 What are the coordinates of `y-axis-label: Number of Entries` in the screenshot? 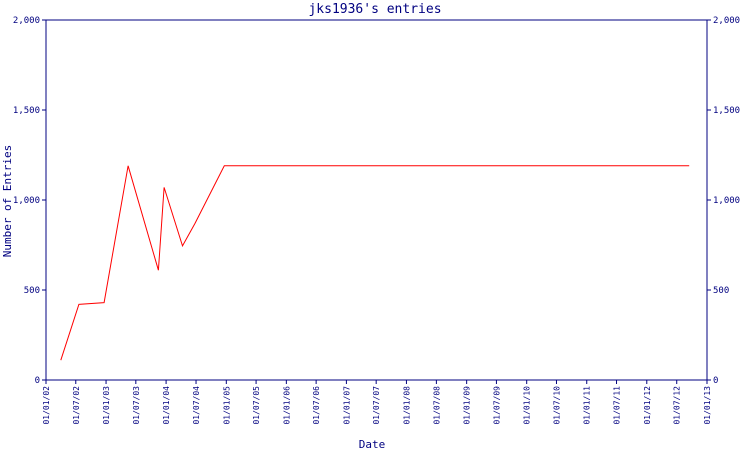 It's located at (7, 201).